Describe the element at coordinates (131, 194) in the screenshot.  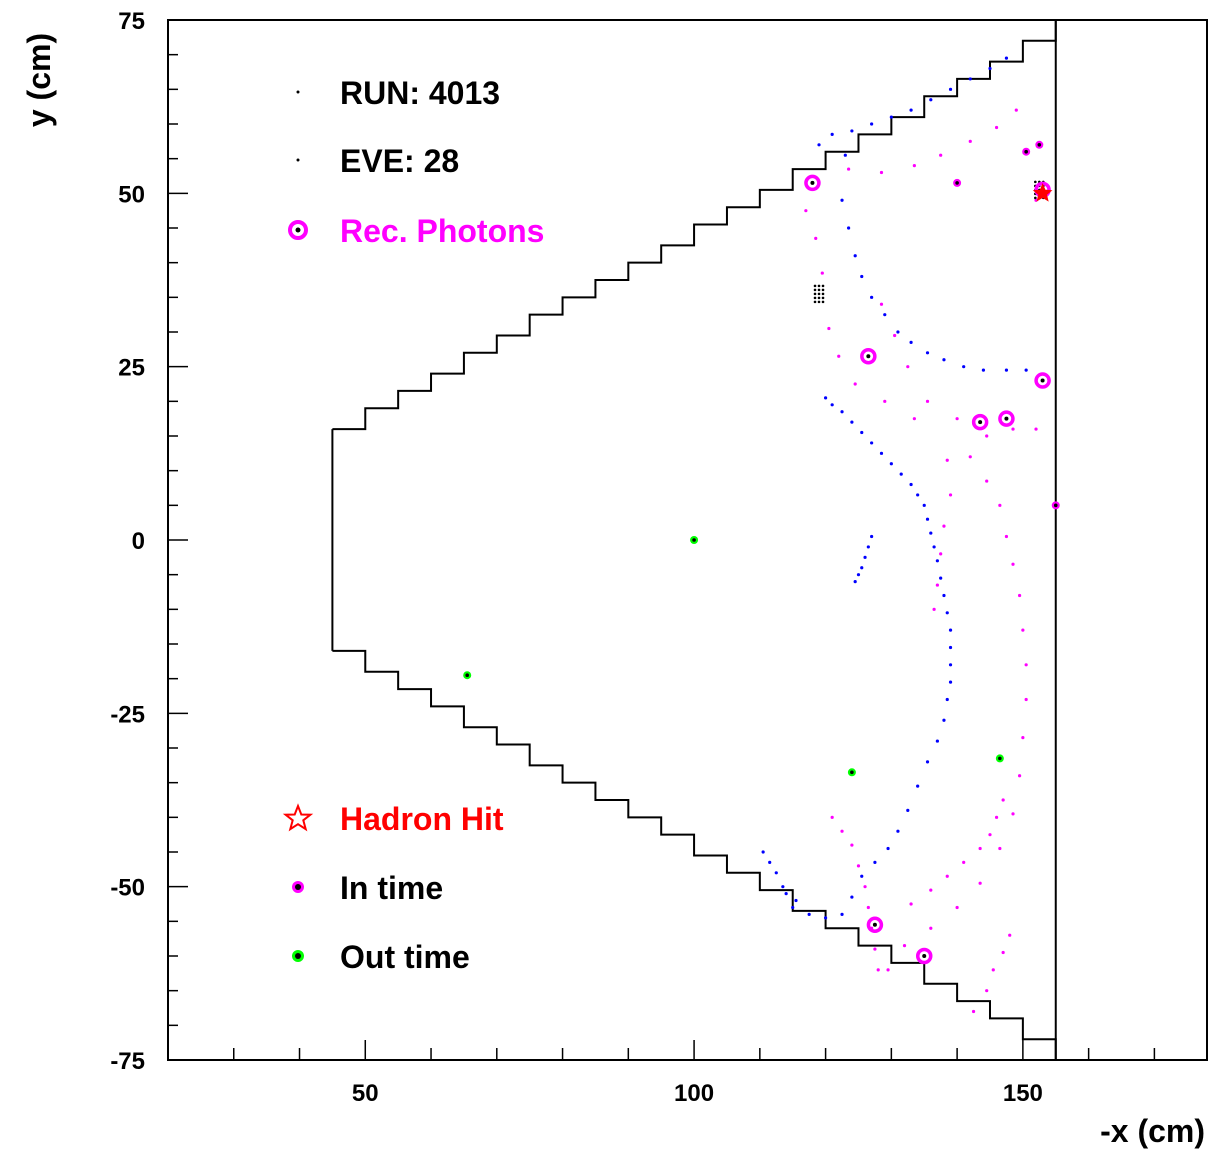
I see `y-tick-label: 50` at that location.